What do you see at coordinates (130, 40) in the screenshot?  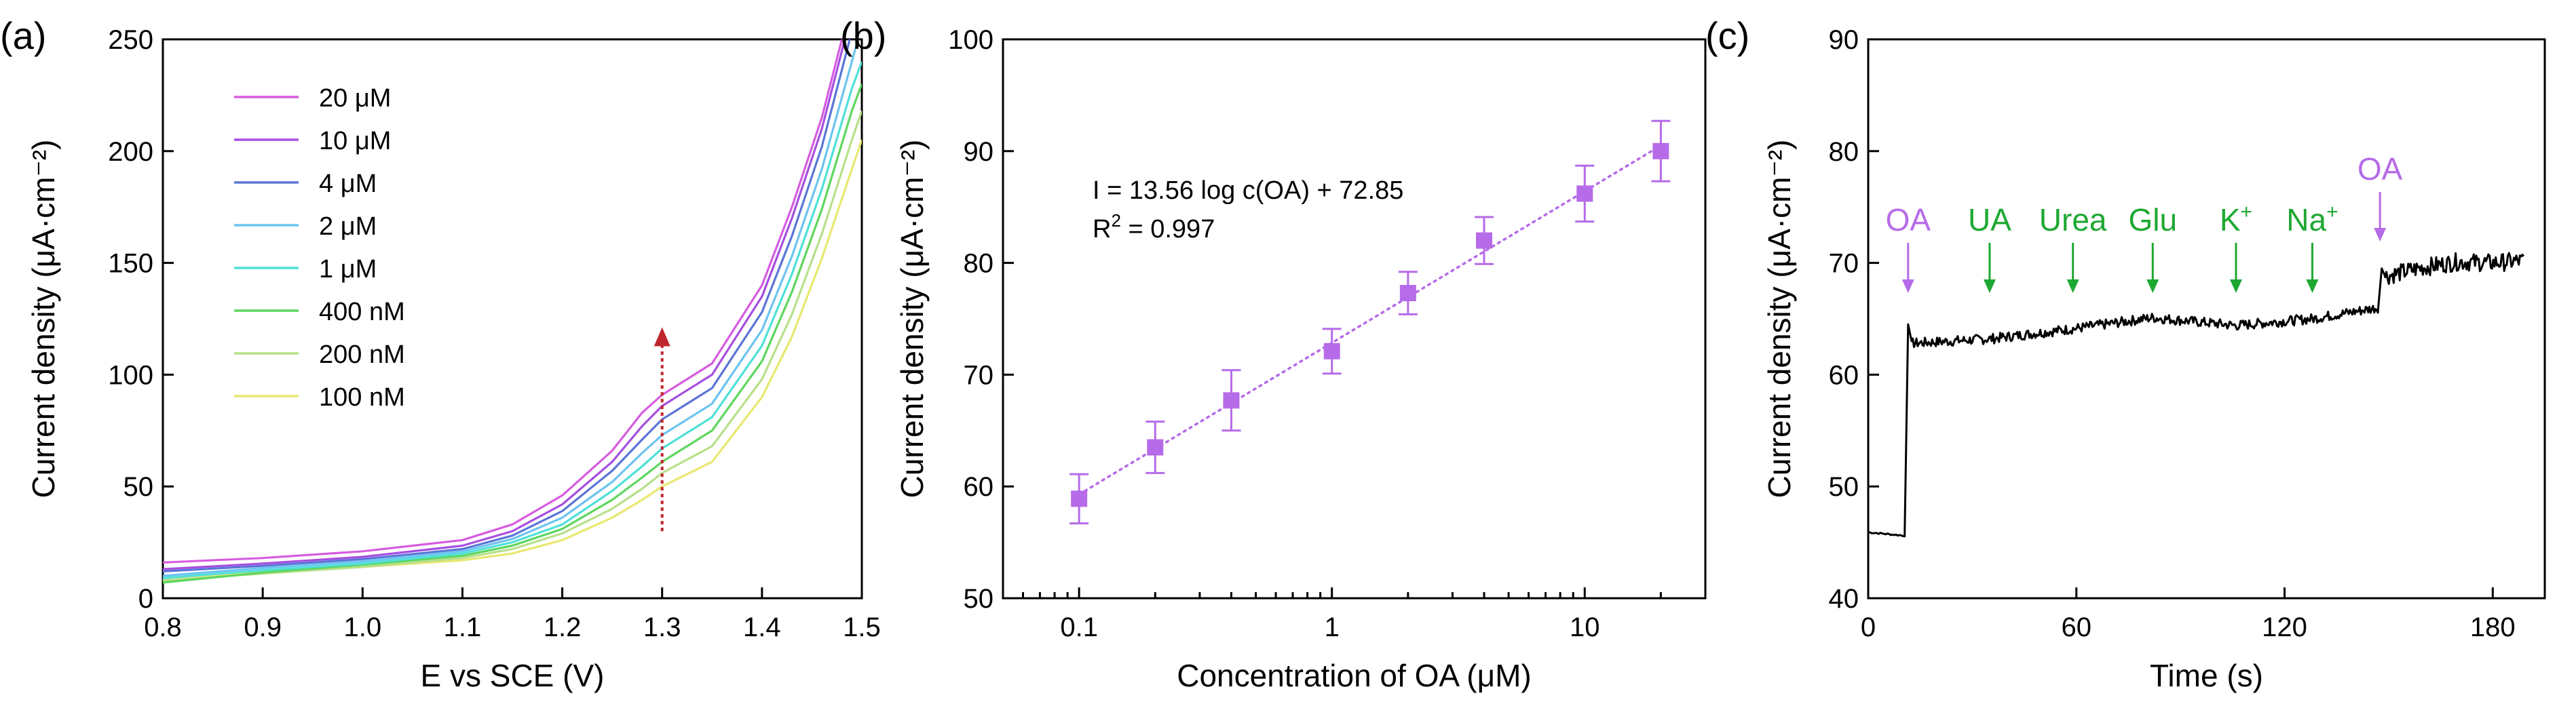 I see `a-ytick-label: 250` at bounding box center [130, 40].